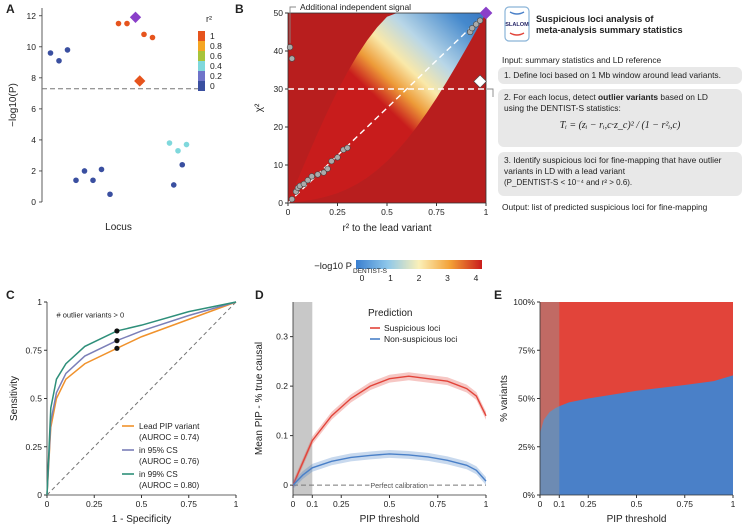 The height and width of the screenshot is (525, 748). What do you see at coordinates (32, 16) in the screenshot?
I see `a-ytick-label: 12` at bounding box center [32, 16].